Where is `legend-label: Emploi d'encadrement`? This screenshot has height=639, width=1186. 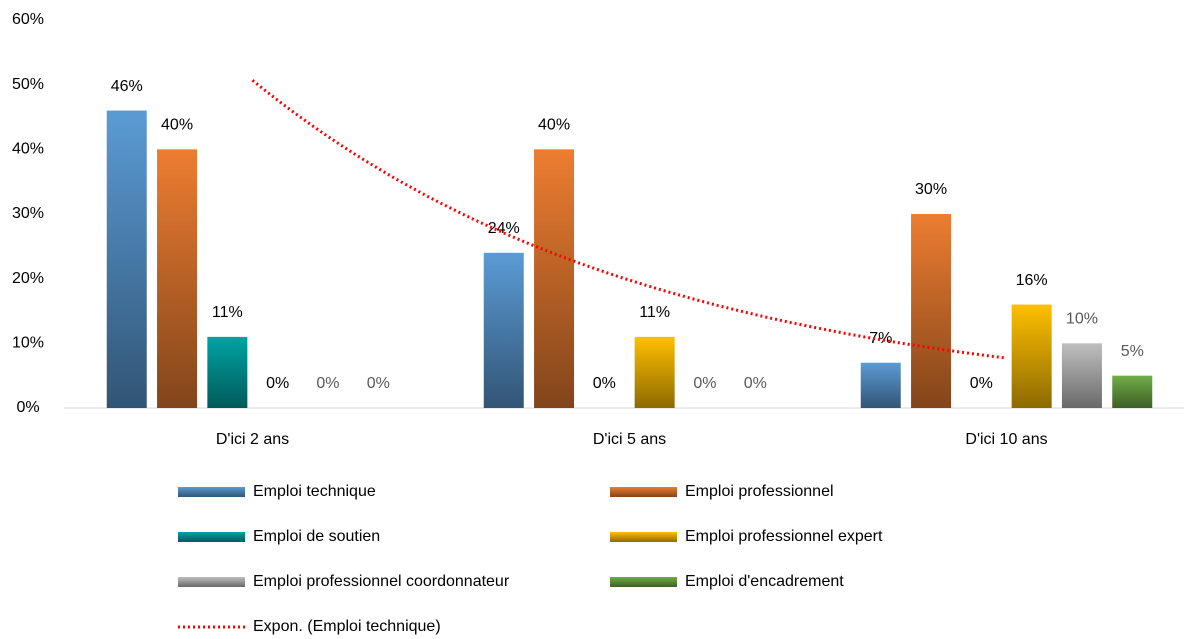 legend-label: Emploi d'encadrement is located at coordinates (764, 581).